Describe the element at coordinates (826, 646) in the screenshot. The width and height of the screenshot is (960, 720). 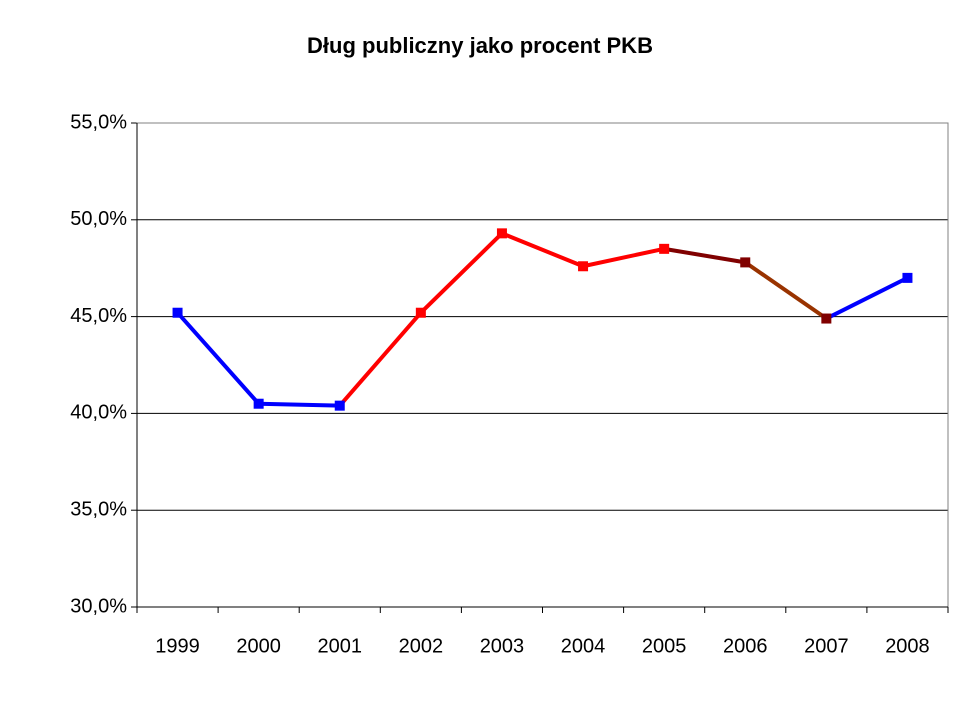
I see `x-tick-label: 2007` at that location.